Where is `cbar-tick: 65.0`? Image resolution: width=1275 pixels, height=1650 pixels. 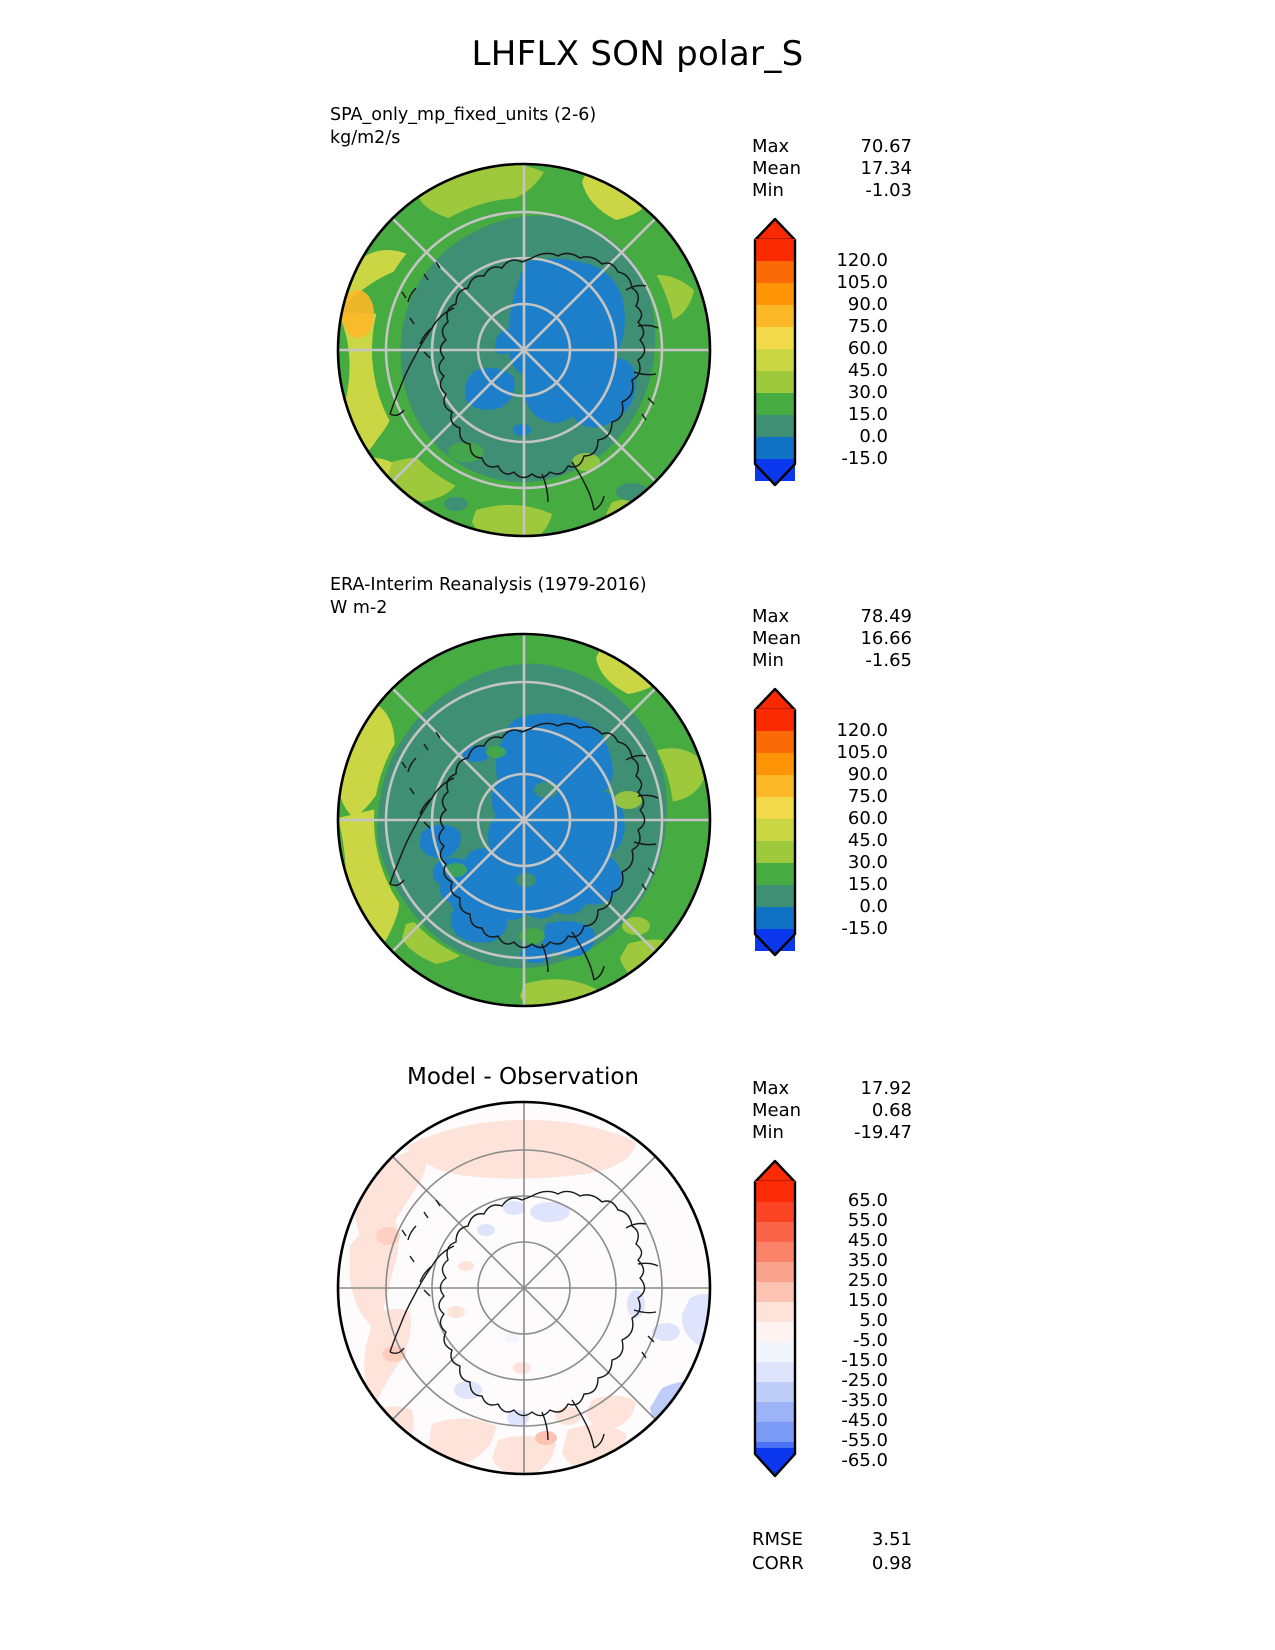
cbar-tick: 65.0 is located at coordinates (867, 1200).